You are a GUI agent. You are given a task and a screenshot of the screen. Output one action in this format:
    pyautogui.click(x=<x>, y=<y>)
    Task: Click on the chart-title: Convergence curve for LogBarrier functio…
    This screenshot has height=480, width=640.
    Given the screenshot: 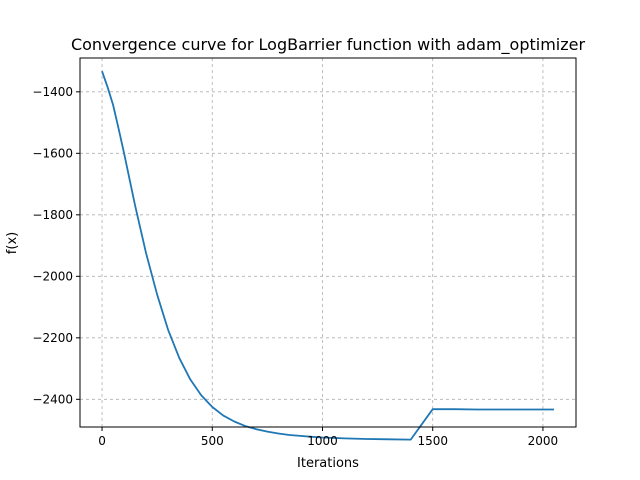 What is the action you would take?
    pyautogui.click(x=328, y=45)
    